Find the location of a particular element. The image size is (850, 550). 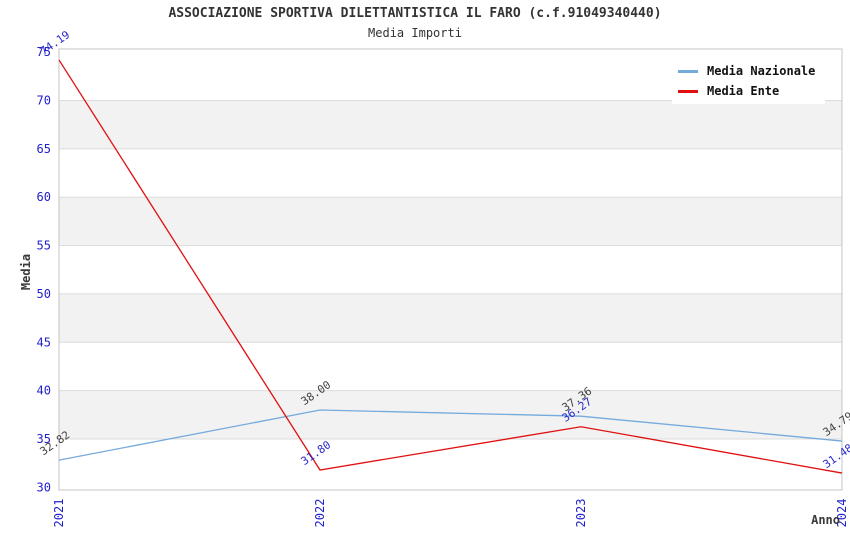

series-line-media-nazionale is located at coordinates (450, 435).